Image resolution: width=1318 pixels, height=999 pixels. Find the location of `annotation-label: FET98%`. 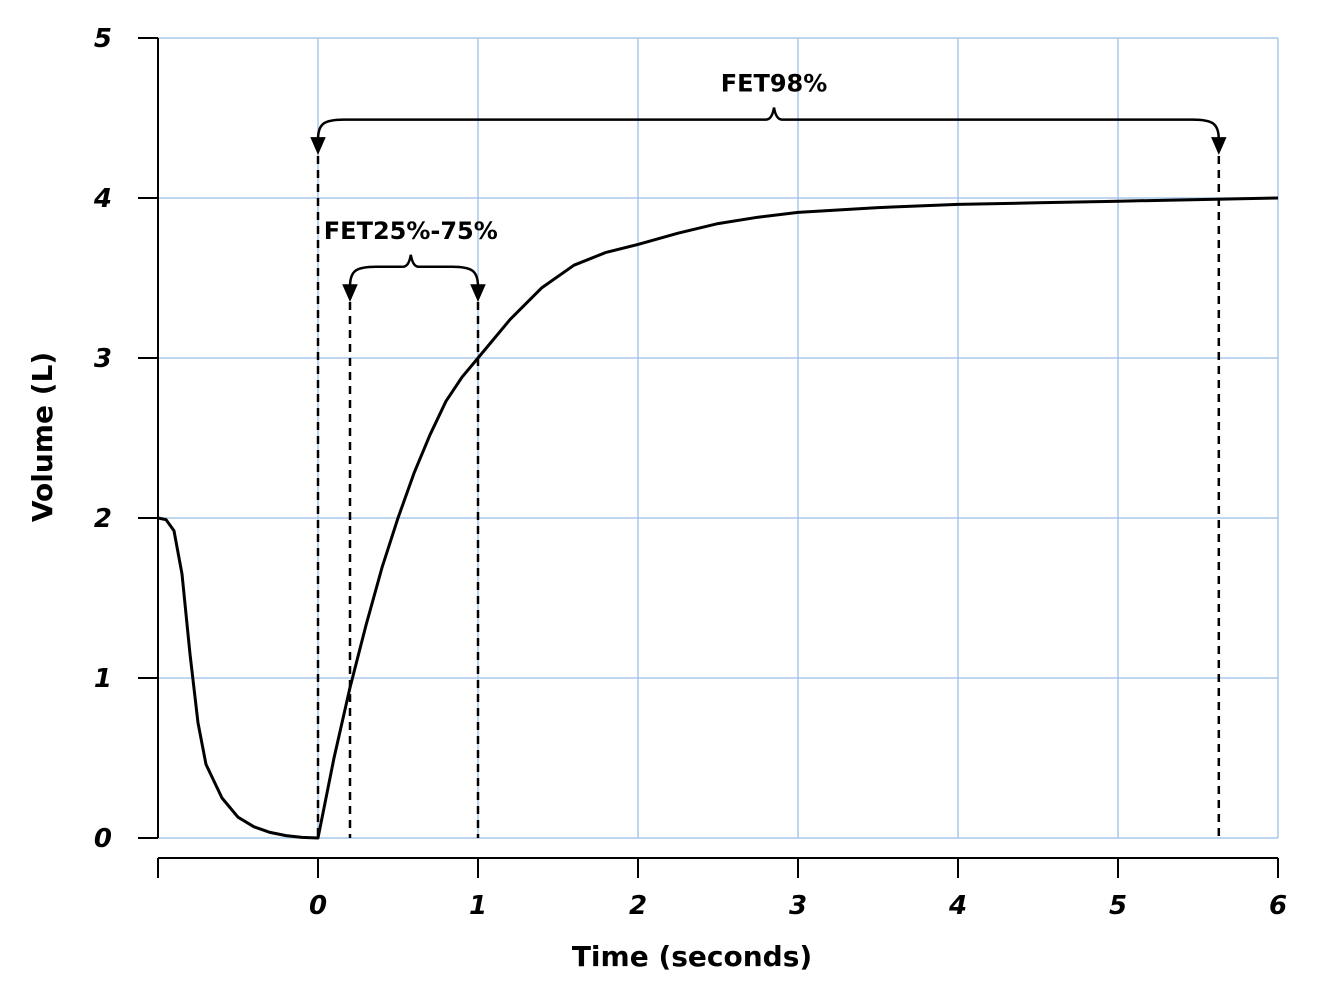

annotation-label: FET98% is located at coordinates (774, 84).